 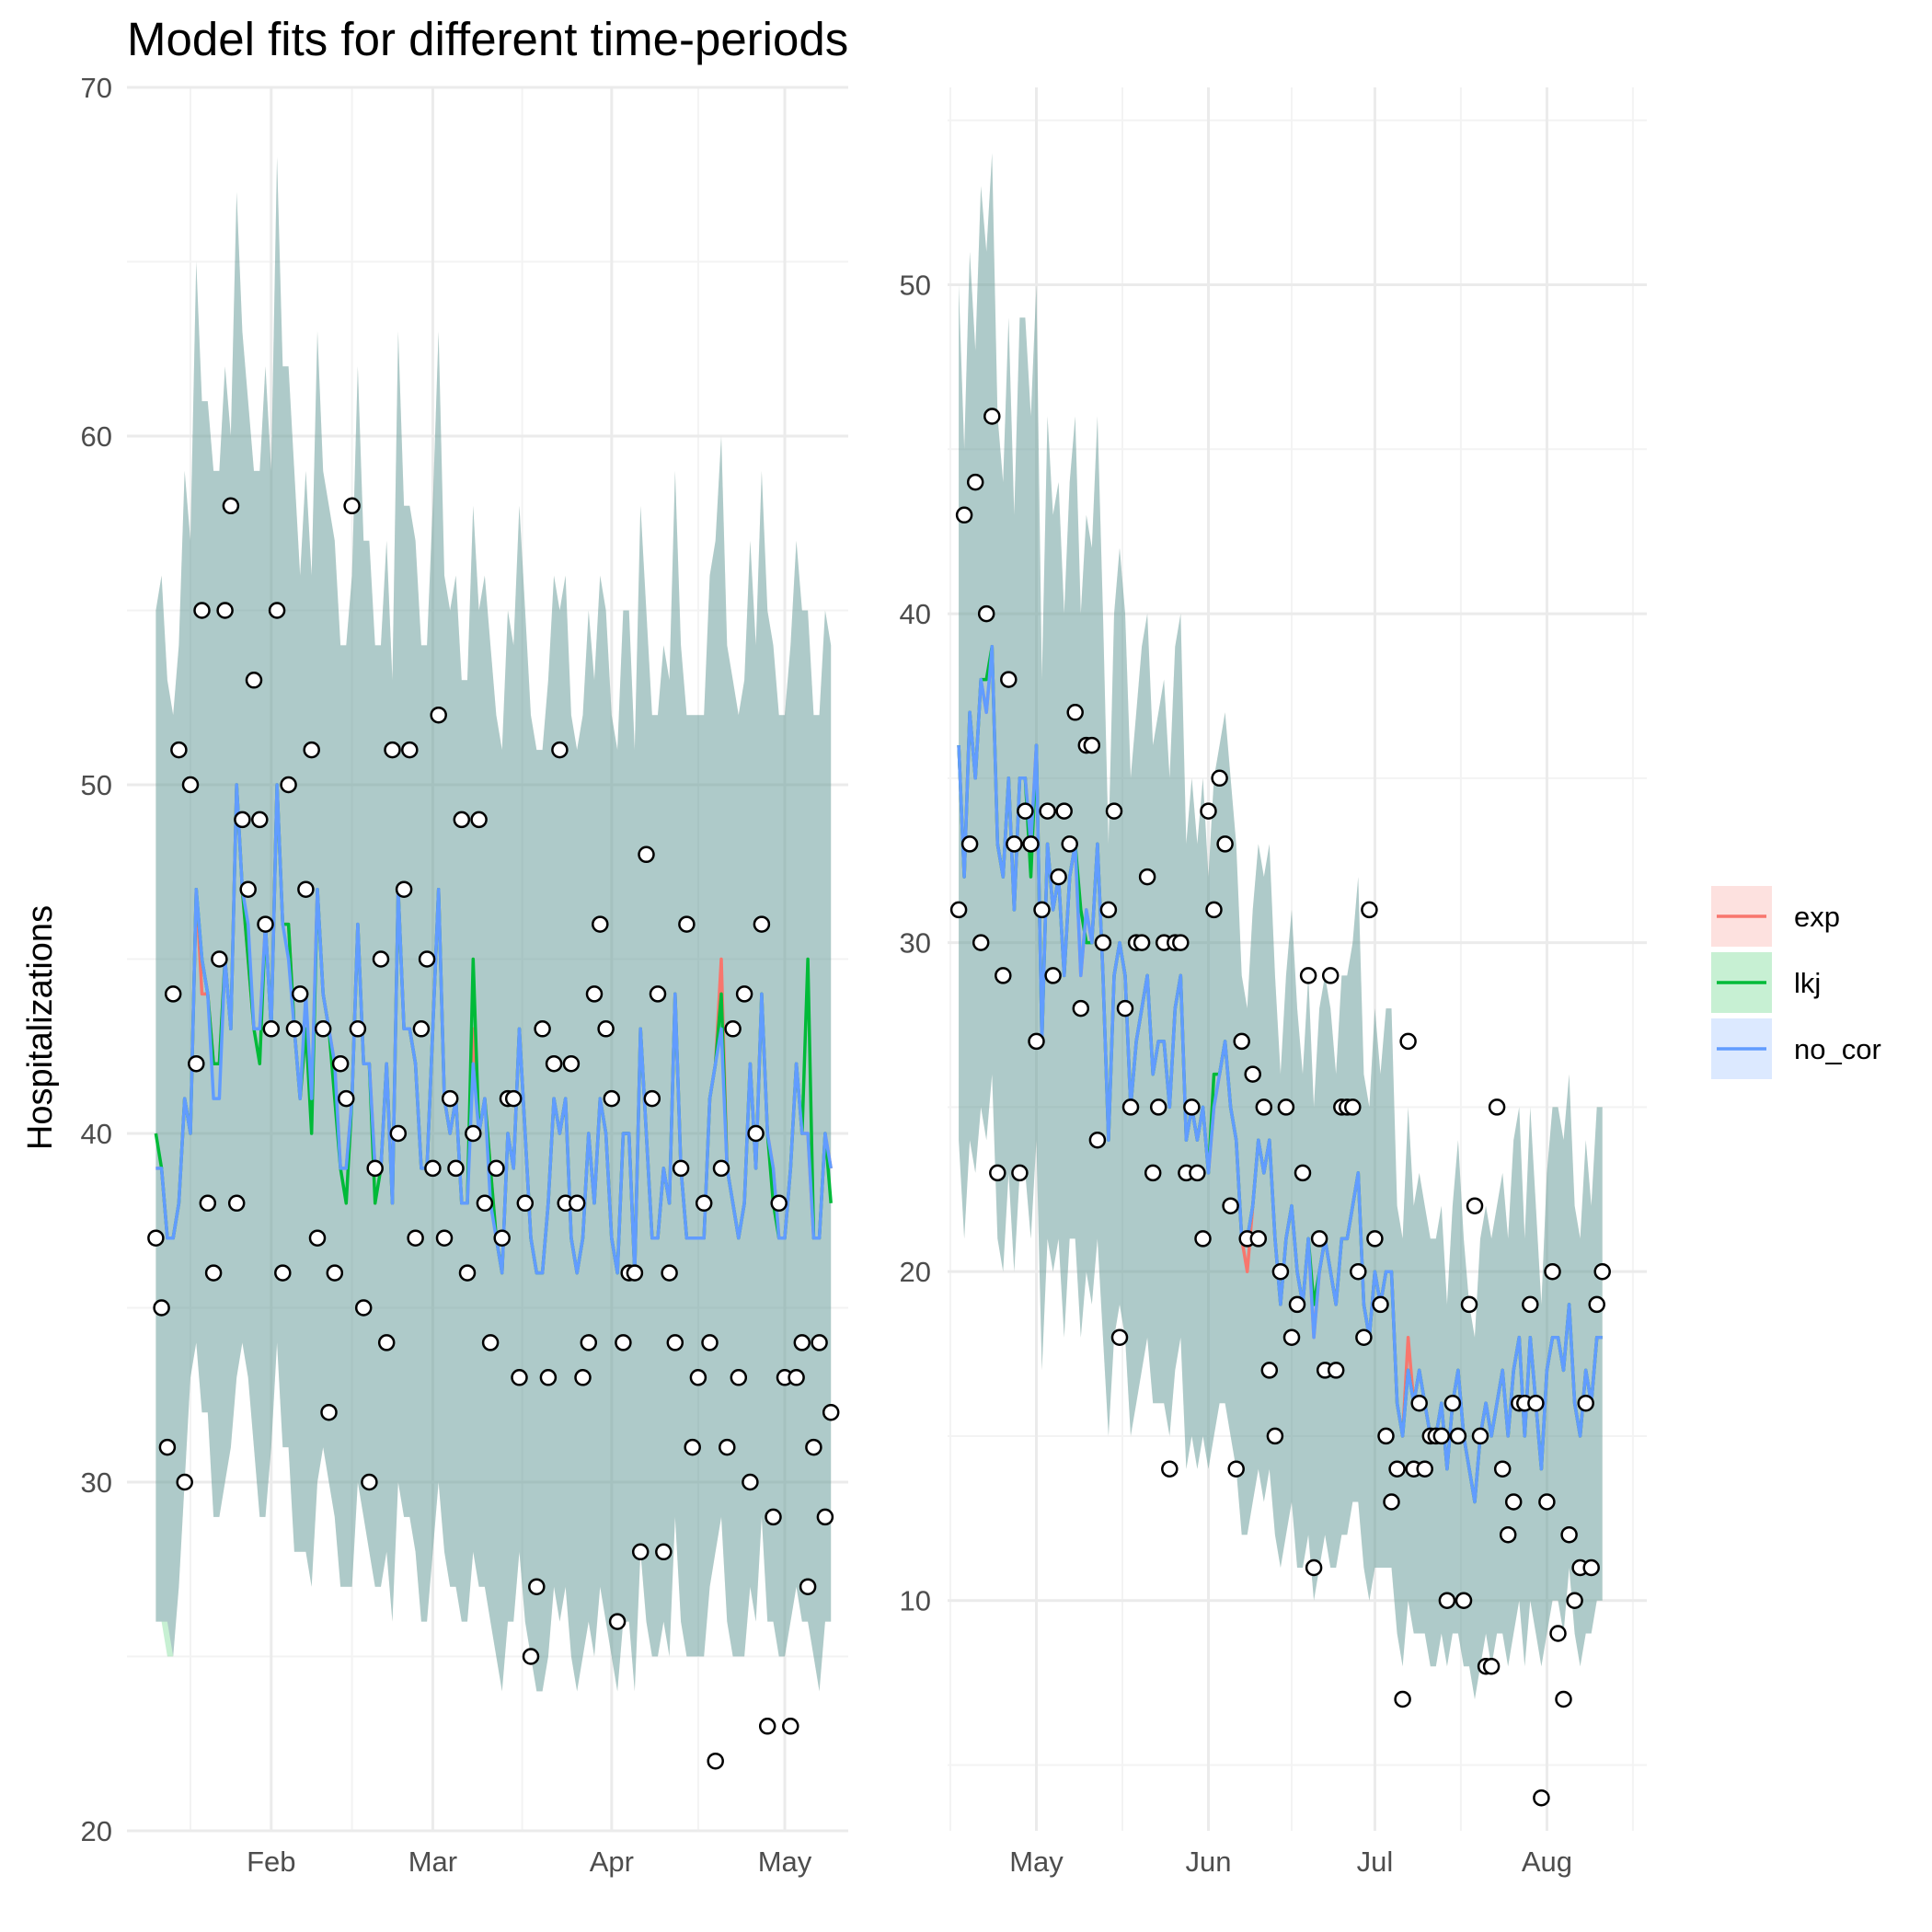 What do you see at coordinates (915, 286) in the screenshot?
I see `y-tick-label: 50` at bounding box center [915, 286].